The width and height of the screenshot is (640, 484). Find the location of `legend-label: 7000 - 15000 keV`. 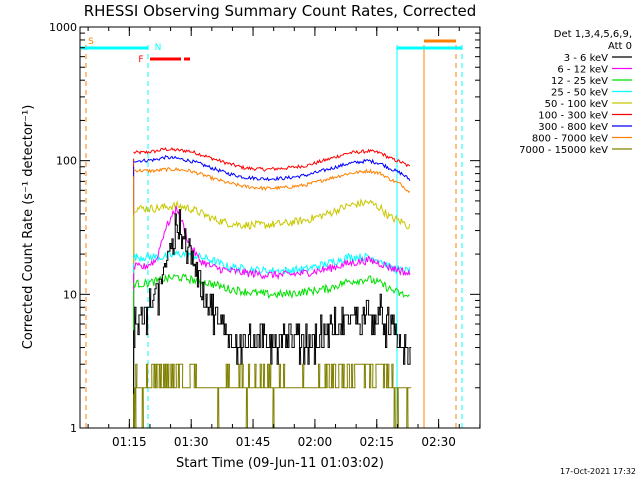

legend-label: 7000 - 15000 keV is located at coordinates (563, 150).